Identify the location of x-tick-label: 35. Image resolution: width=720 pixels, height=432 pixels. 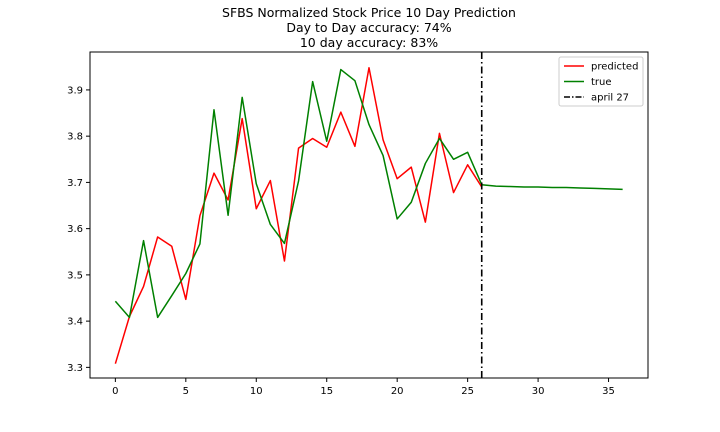
(608, 391).